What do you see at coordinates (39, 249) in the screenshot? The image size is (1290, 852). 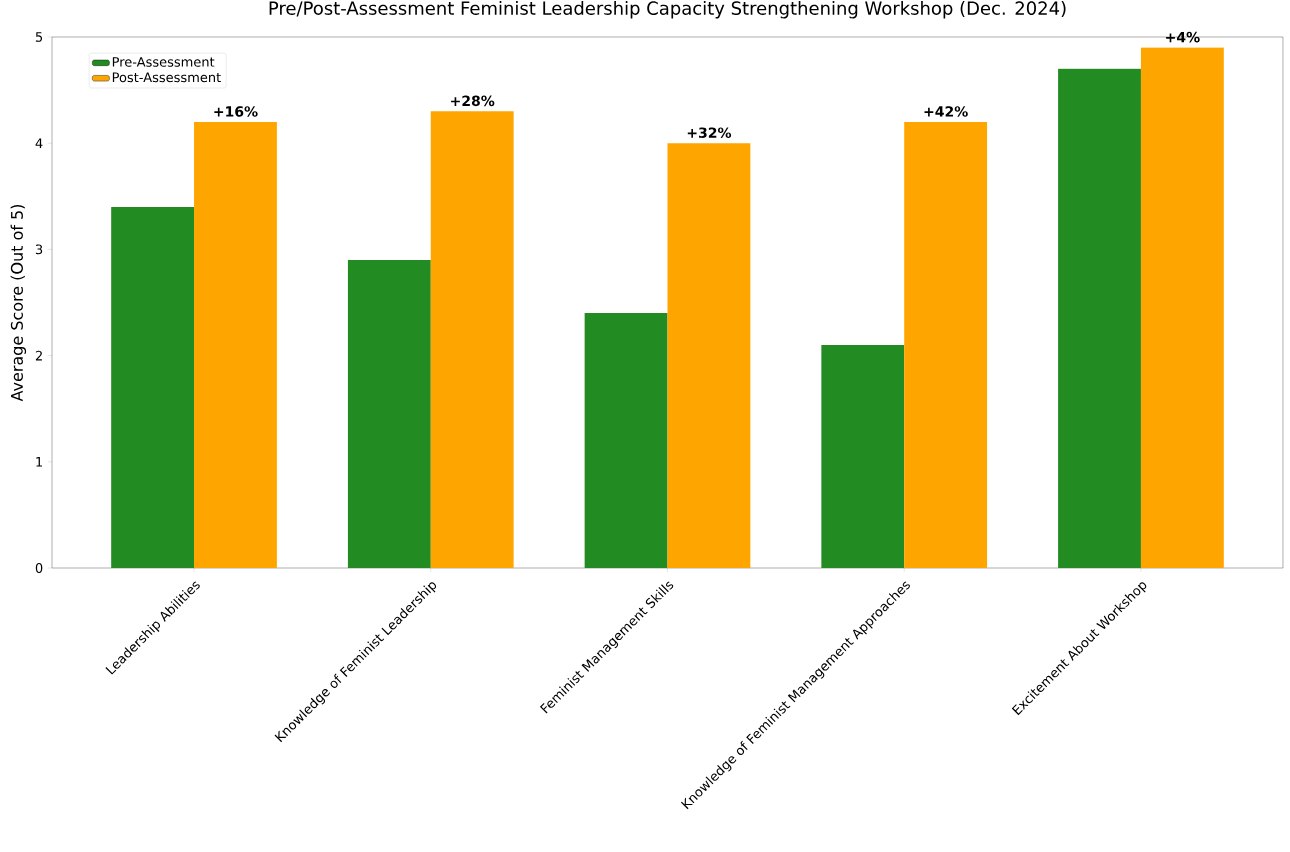 I see `y-tick-label: 3` at bounding box center [39, 249].